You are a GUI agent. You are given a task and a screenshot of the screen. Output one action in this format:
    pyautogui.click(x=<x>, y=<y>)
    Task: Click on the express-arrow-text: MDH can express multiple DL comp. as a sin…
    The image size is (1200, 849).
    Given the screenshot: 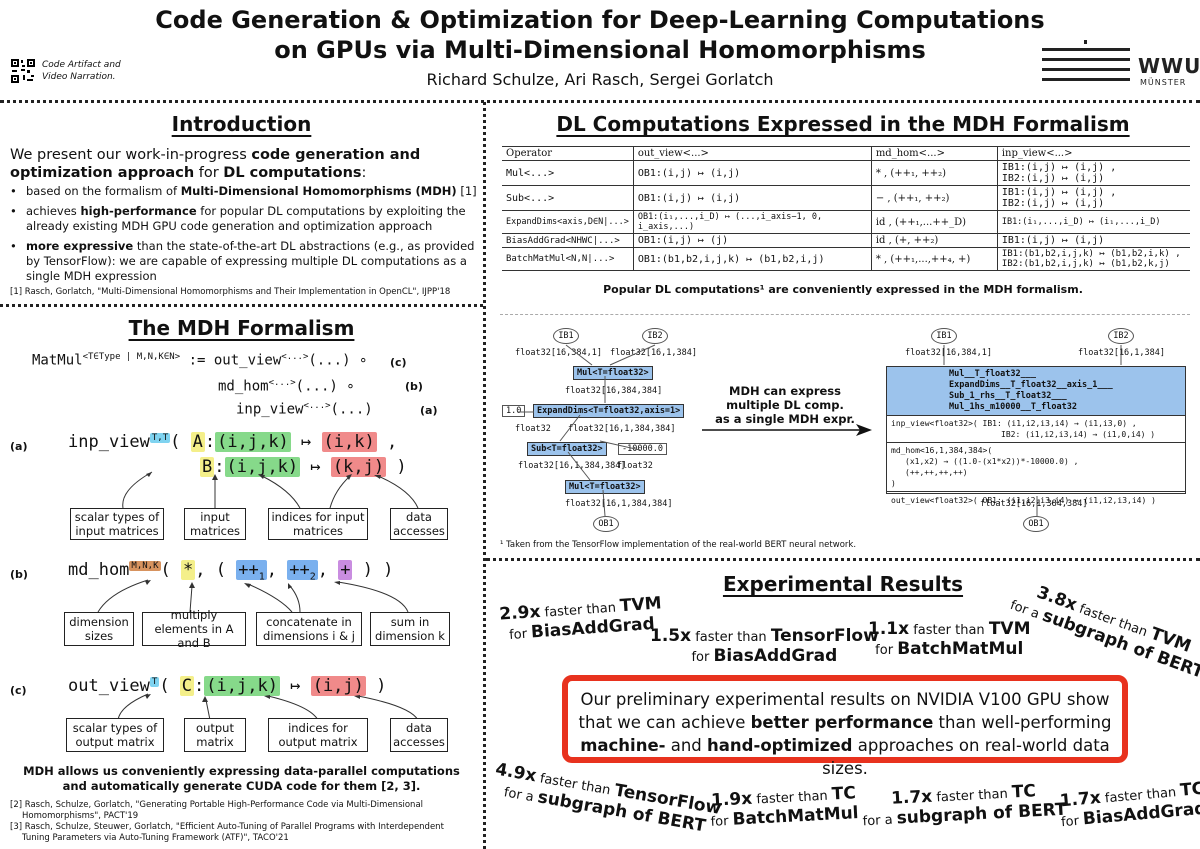 What is the action you would take?
    pyautogui.click(x=785, y=405)
    